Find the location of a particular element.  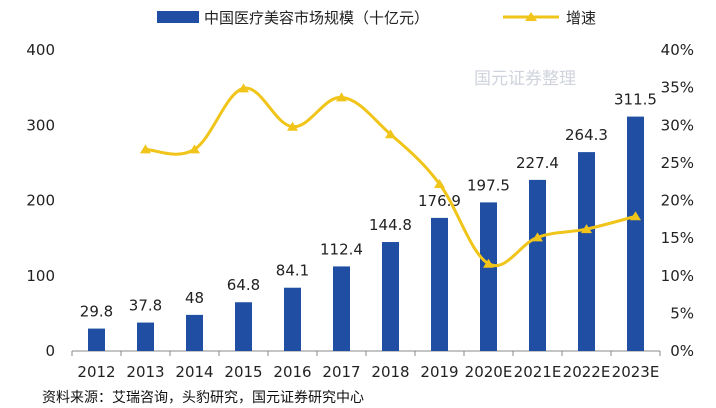

legend-line-marker is located at coordinates (531, 16).